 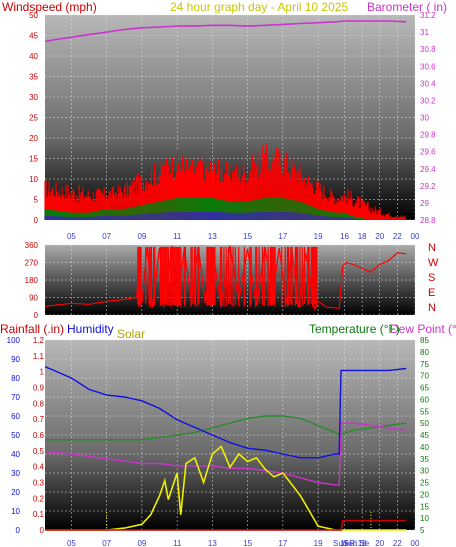 What do you see at coordinates (39, 467) in the screenshot?
I see `rainfall-tick-label: 0.4` at bounding box center [39, 467].